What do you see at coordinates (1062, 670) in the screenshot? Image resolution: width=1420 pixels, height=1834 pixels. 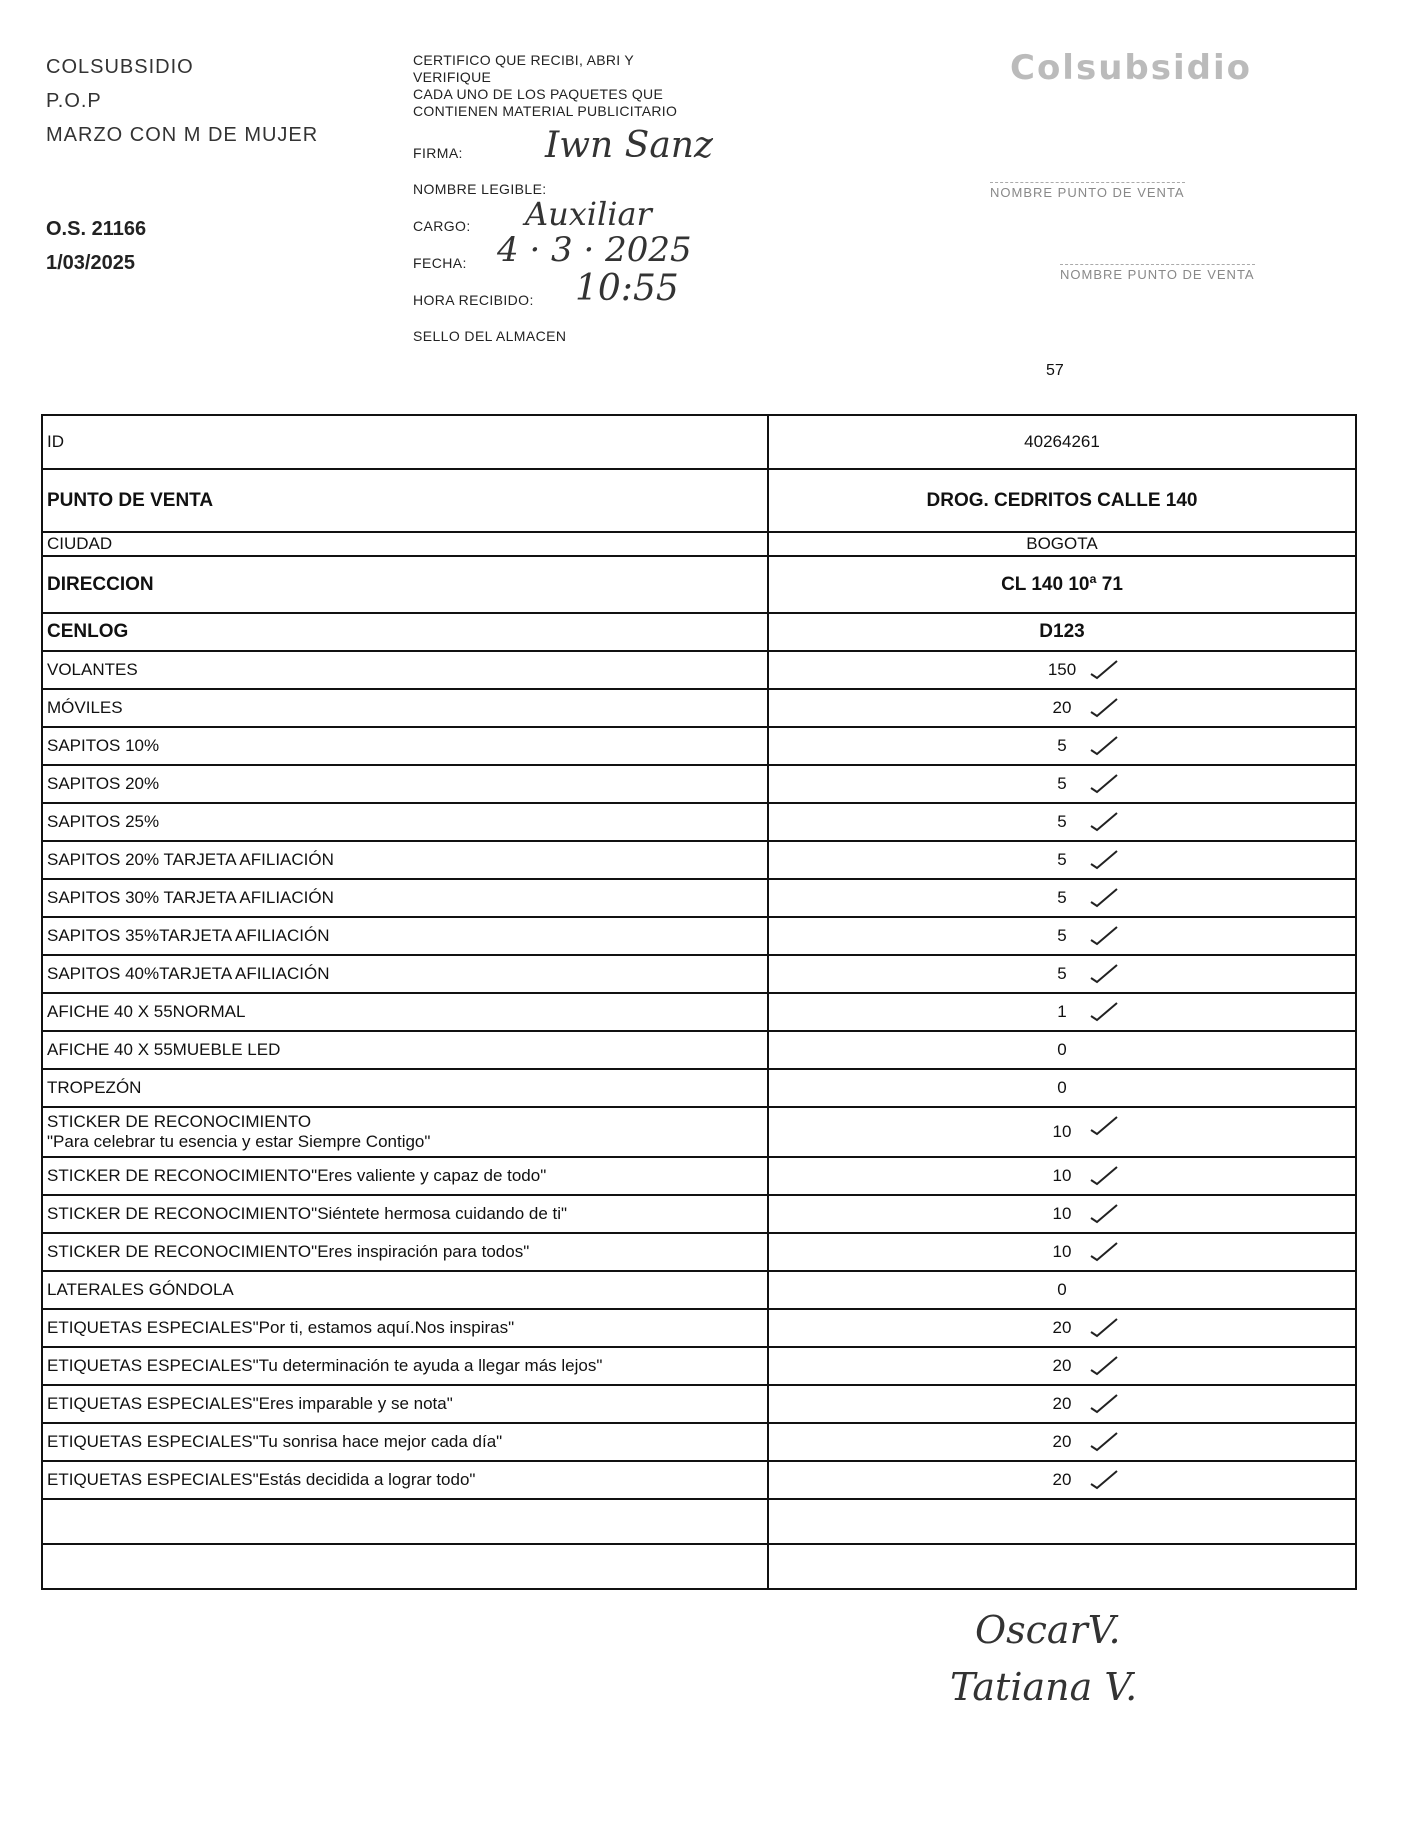 I see `row-value: 150` at bounding box center [1062, 670].